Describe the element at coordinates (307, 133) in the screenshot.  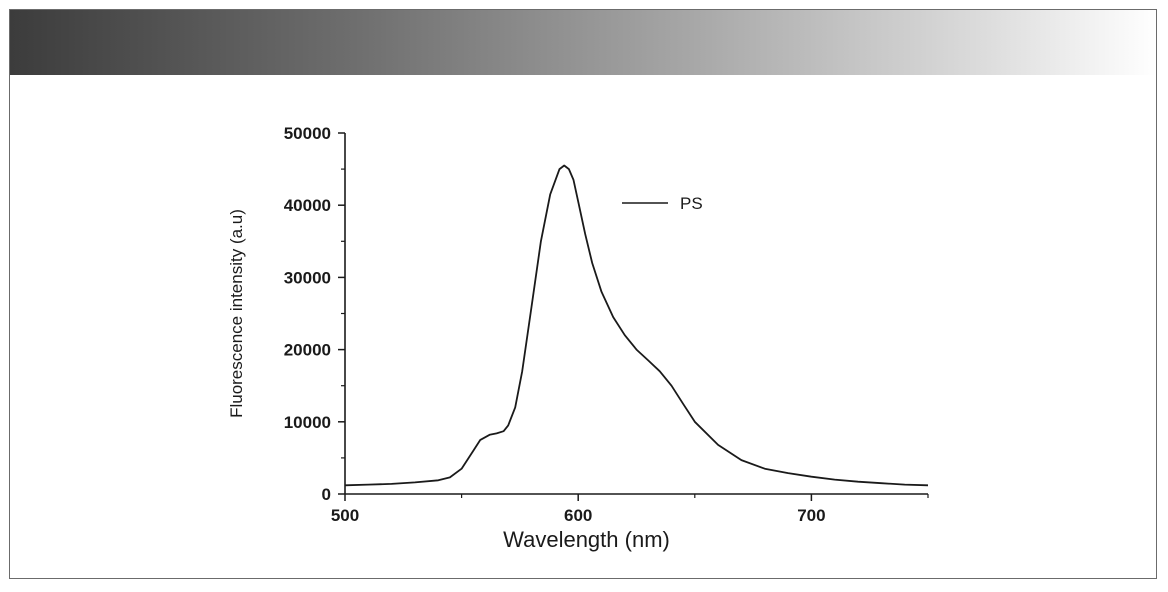
I see `y-tick-label-50000: 50000` at that location.